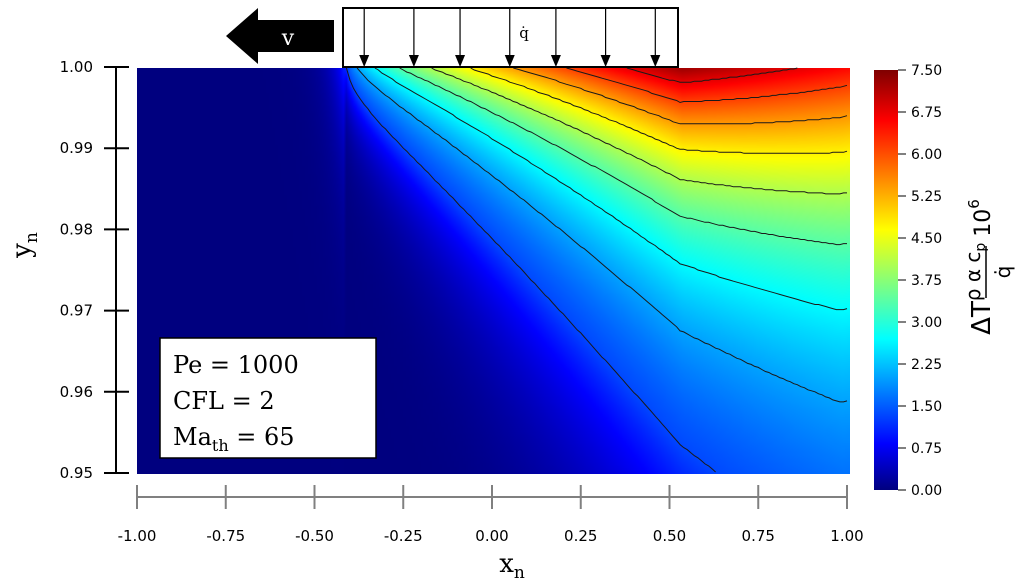  Describe the element at coordinates (926, 71) in the screenshot. I see `colorbar-tick-label: 7.50` at that location.